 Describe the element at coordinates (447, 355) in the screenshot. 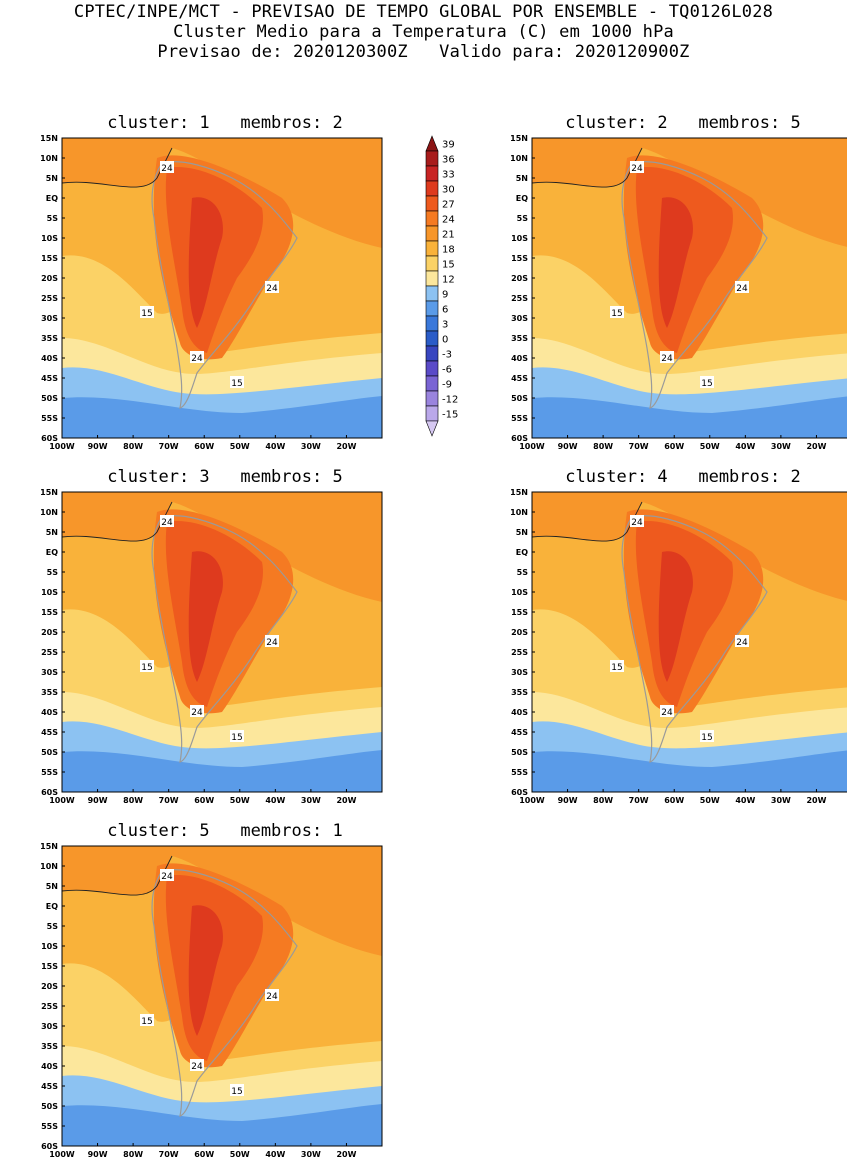

I see `colorbar-level-label: -3` at that location.